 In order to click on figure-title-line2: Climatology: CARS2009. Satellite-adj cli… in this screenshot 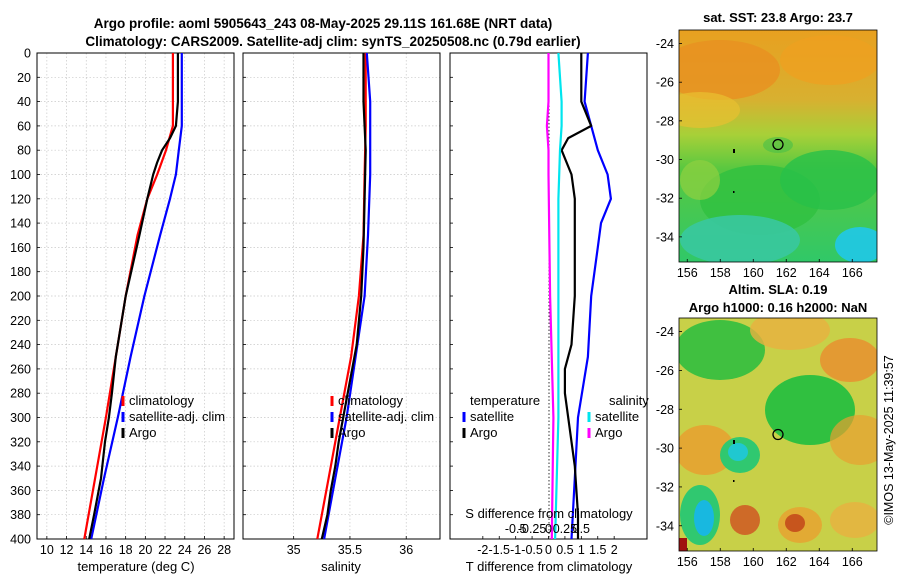, I will do `click(332, 41)`.